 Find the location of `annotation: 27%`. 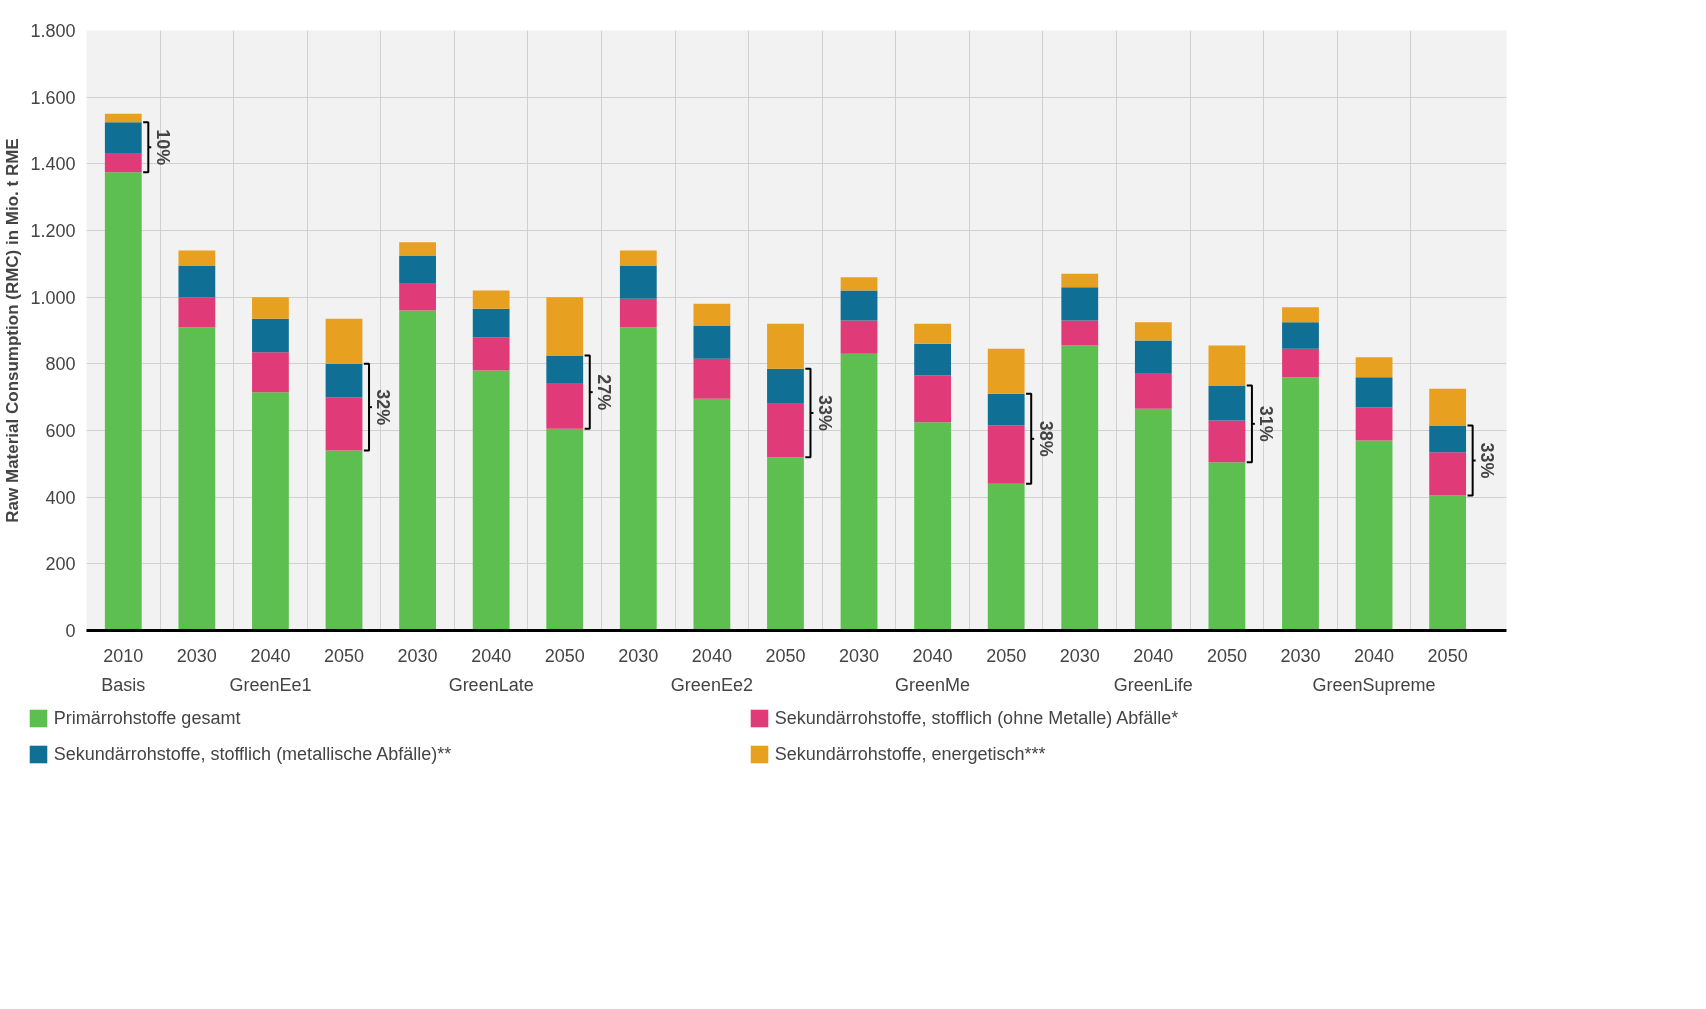

annotation: 27% is located at coordinates (604, 392).